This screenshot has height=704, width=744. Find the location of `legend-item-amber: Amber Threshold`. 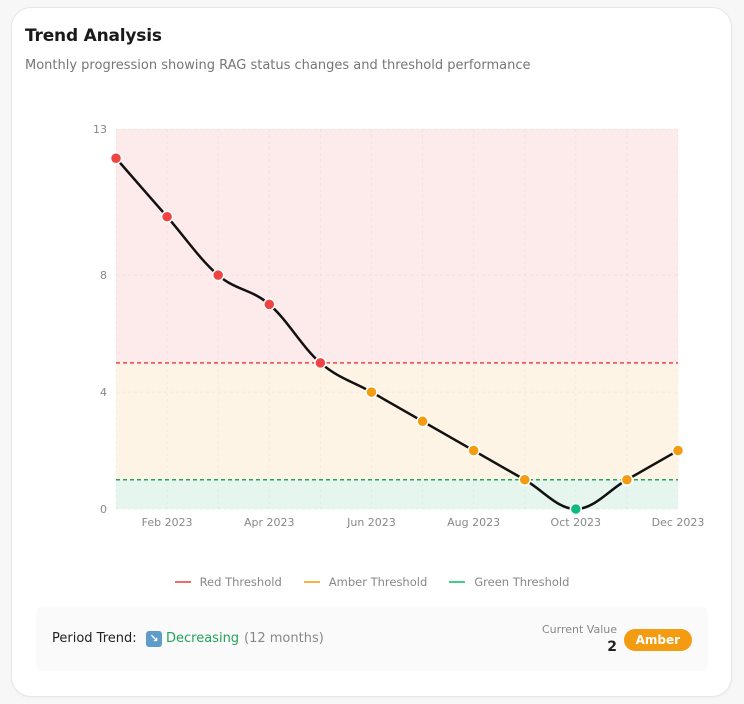

legend-item-amber: Amber Threshold is located at coordinates (365, 582).